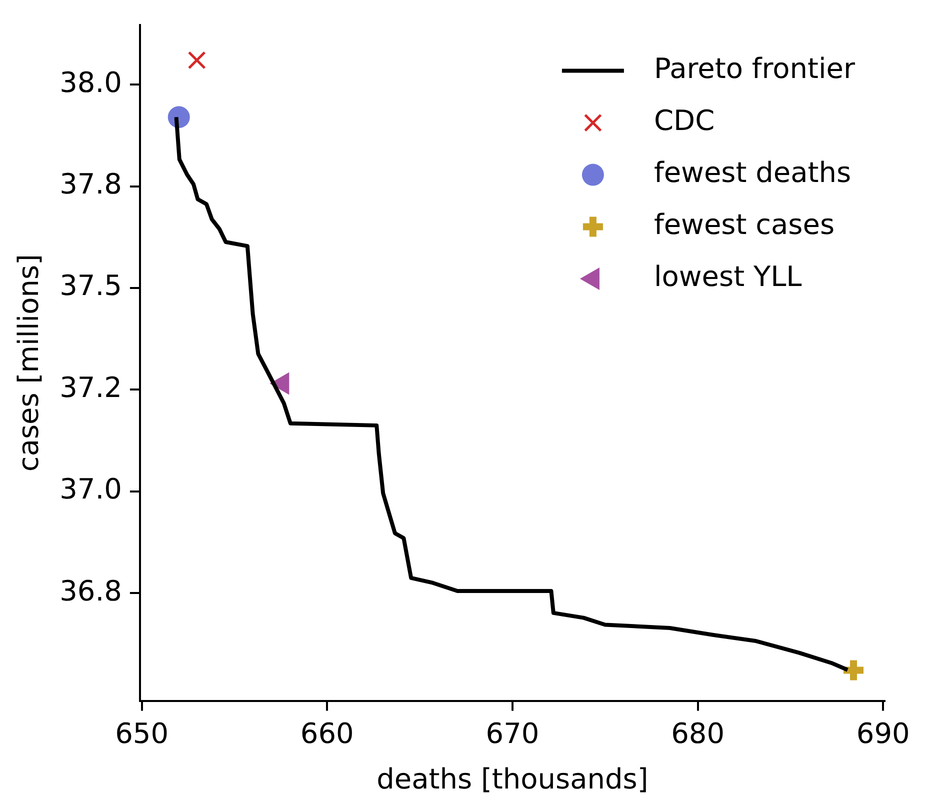 This screenshot has height=812, width=925. I want to click on legend-label: lowest YLL, so click(728, 277).